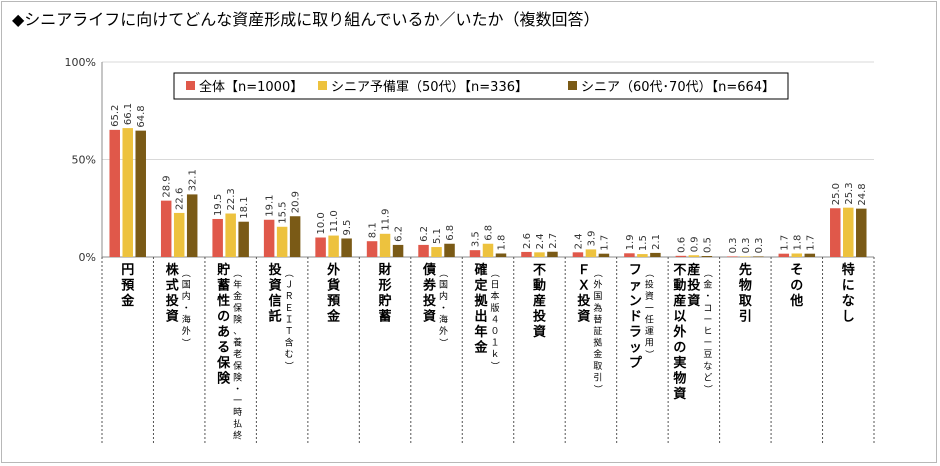  Describe the element at coordinates (494, 344) in the screenshot. I see `category-sublabel: １` at that location.